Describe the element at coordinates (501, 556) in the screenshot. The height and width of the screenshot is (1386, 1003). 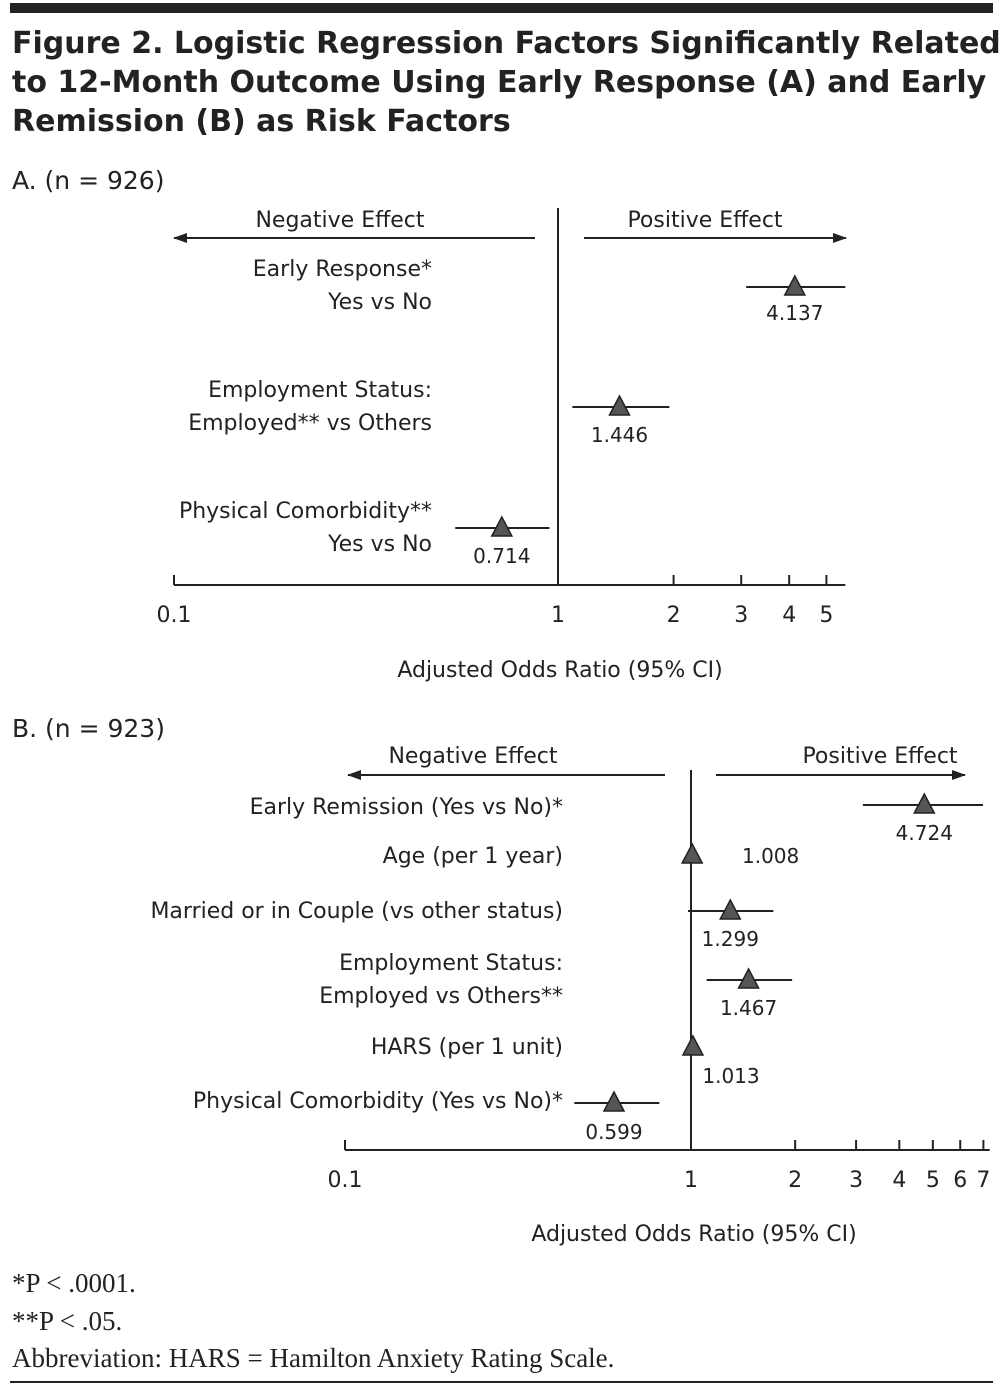
I see `odds-ratio-value: 0.714` at that location.